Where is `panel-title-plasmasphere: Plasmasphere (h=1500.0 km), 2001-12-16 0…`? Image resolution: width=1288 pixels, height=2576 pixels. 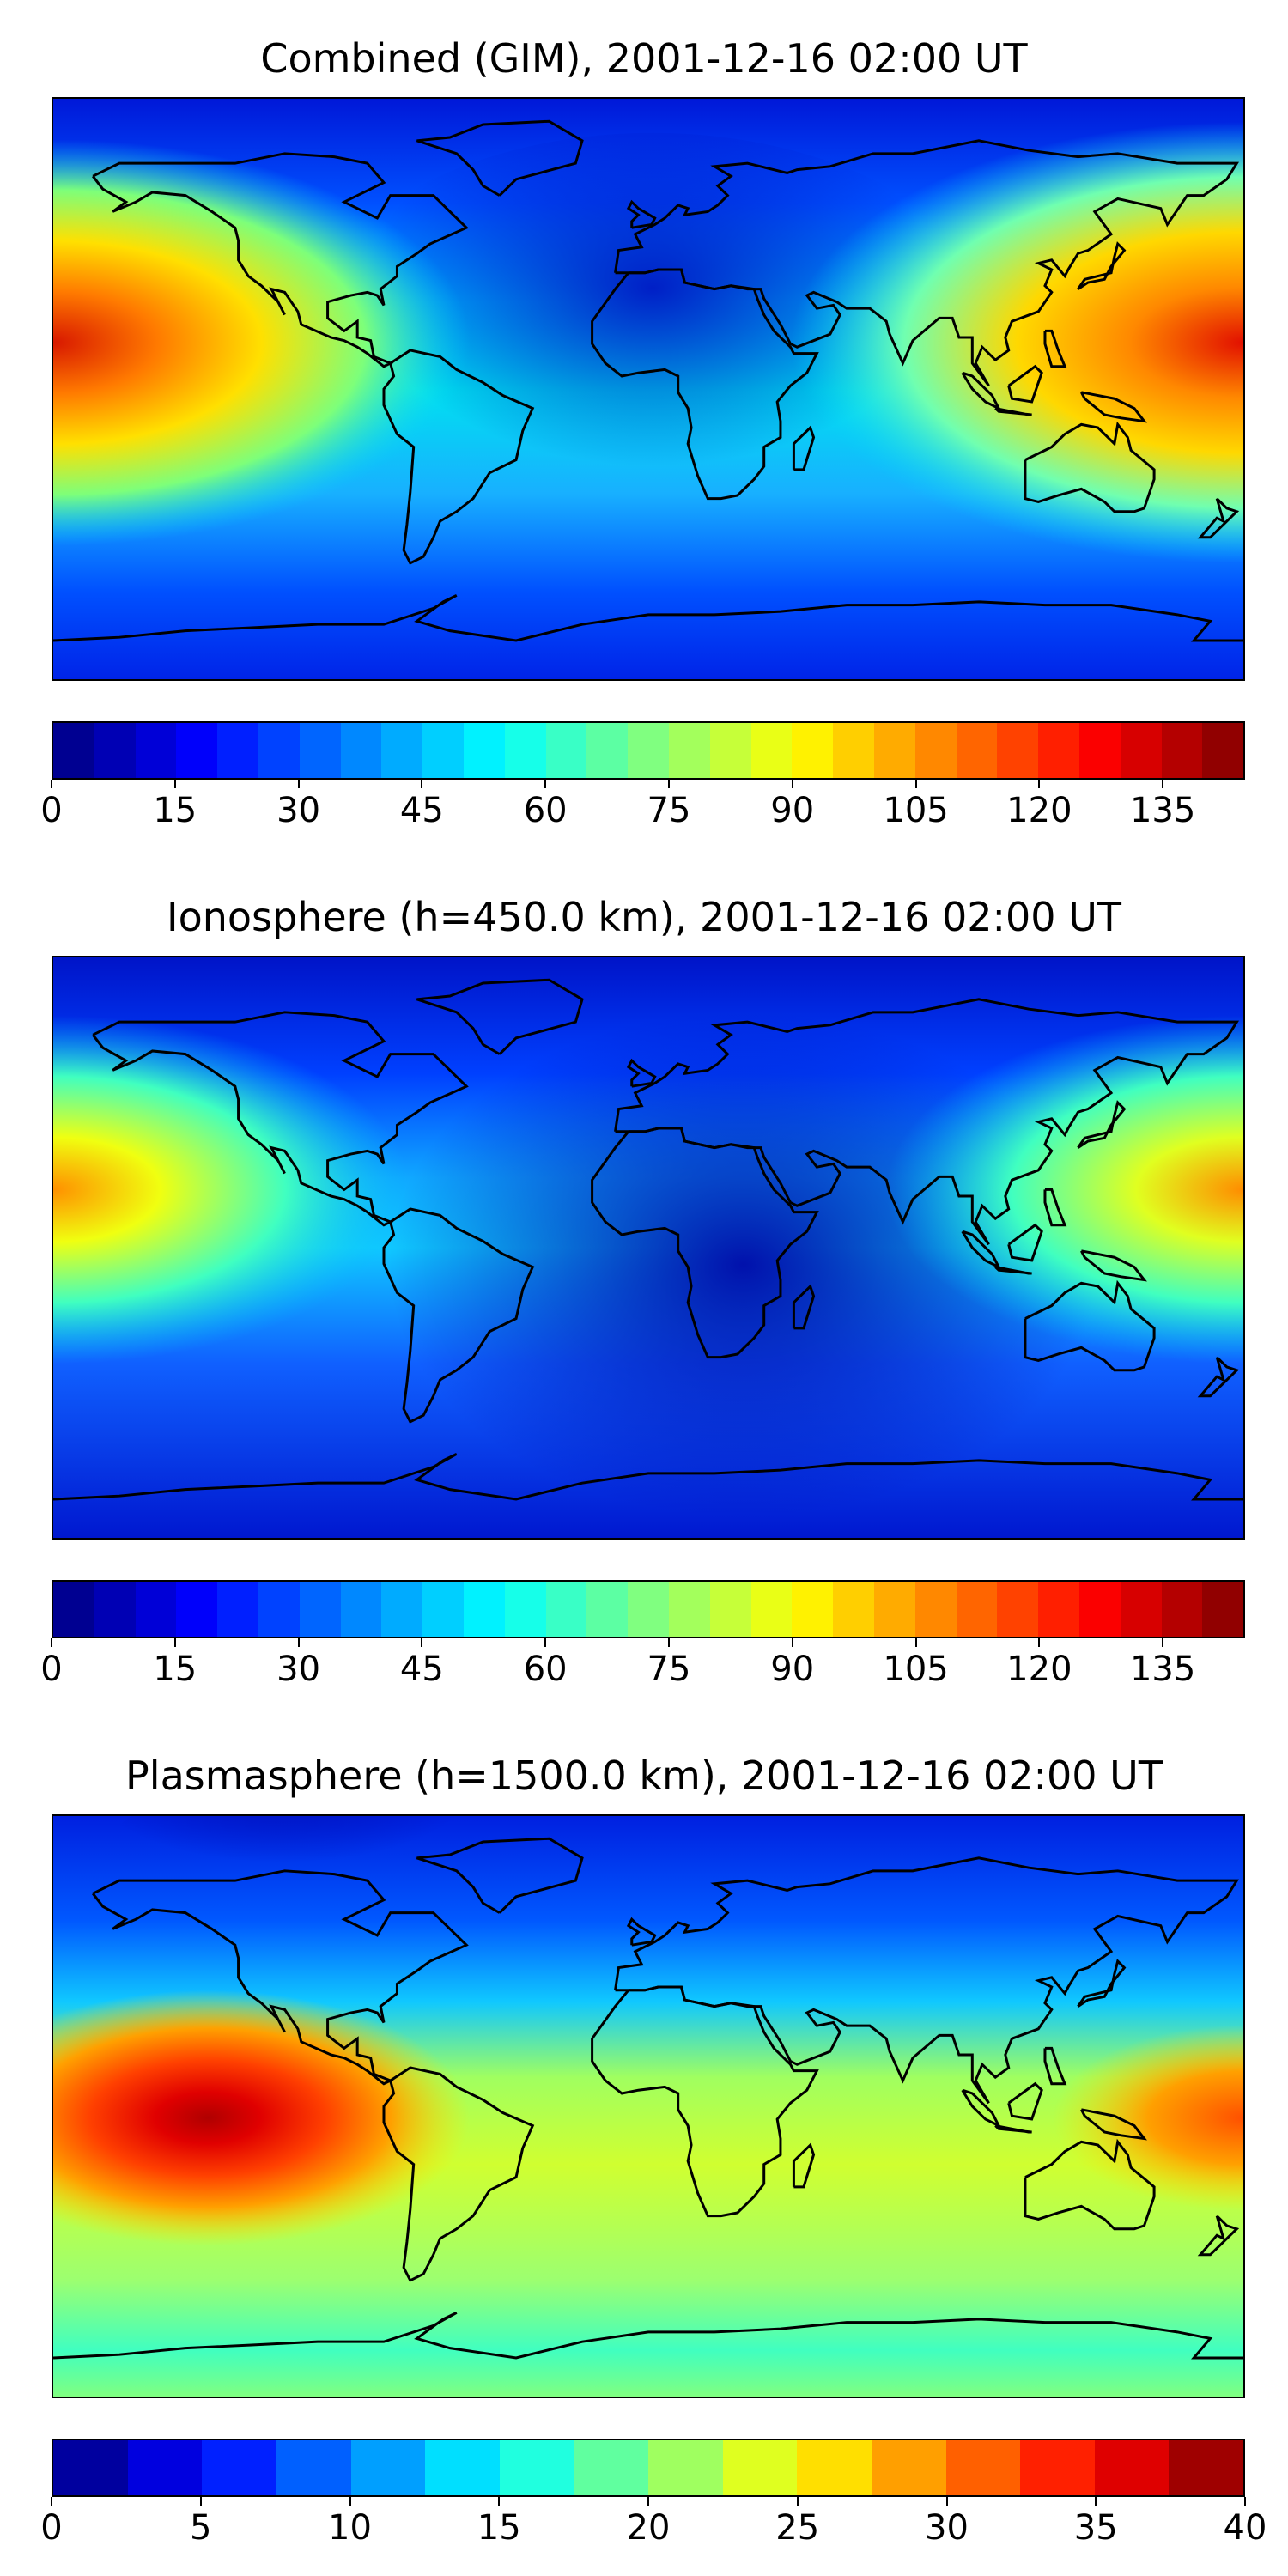 panel-title-plasmasphere: Plasmasphere (h=1500.0 km), 2001-12-16 0… is located at coordinates (644, 1776).